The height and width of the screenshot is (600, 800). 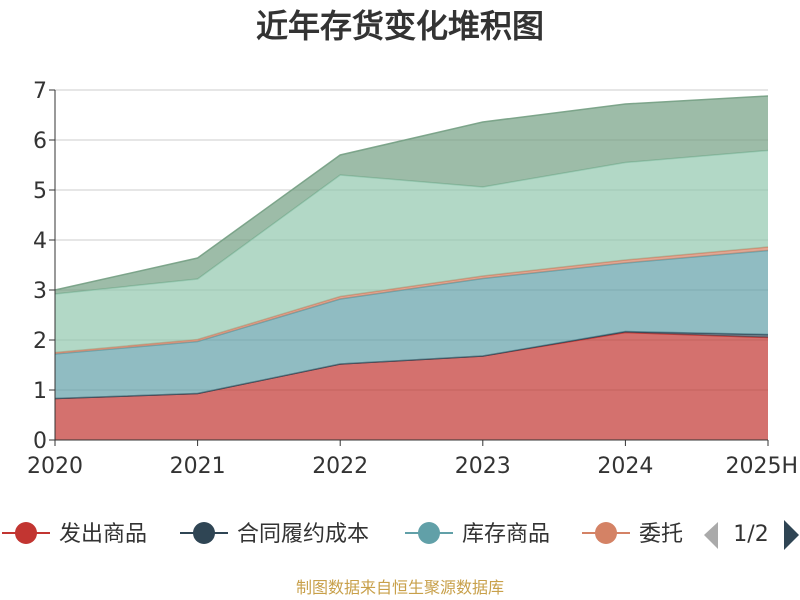 I want to click on legend-item: 库存商品, so click(x=477, y=534).